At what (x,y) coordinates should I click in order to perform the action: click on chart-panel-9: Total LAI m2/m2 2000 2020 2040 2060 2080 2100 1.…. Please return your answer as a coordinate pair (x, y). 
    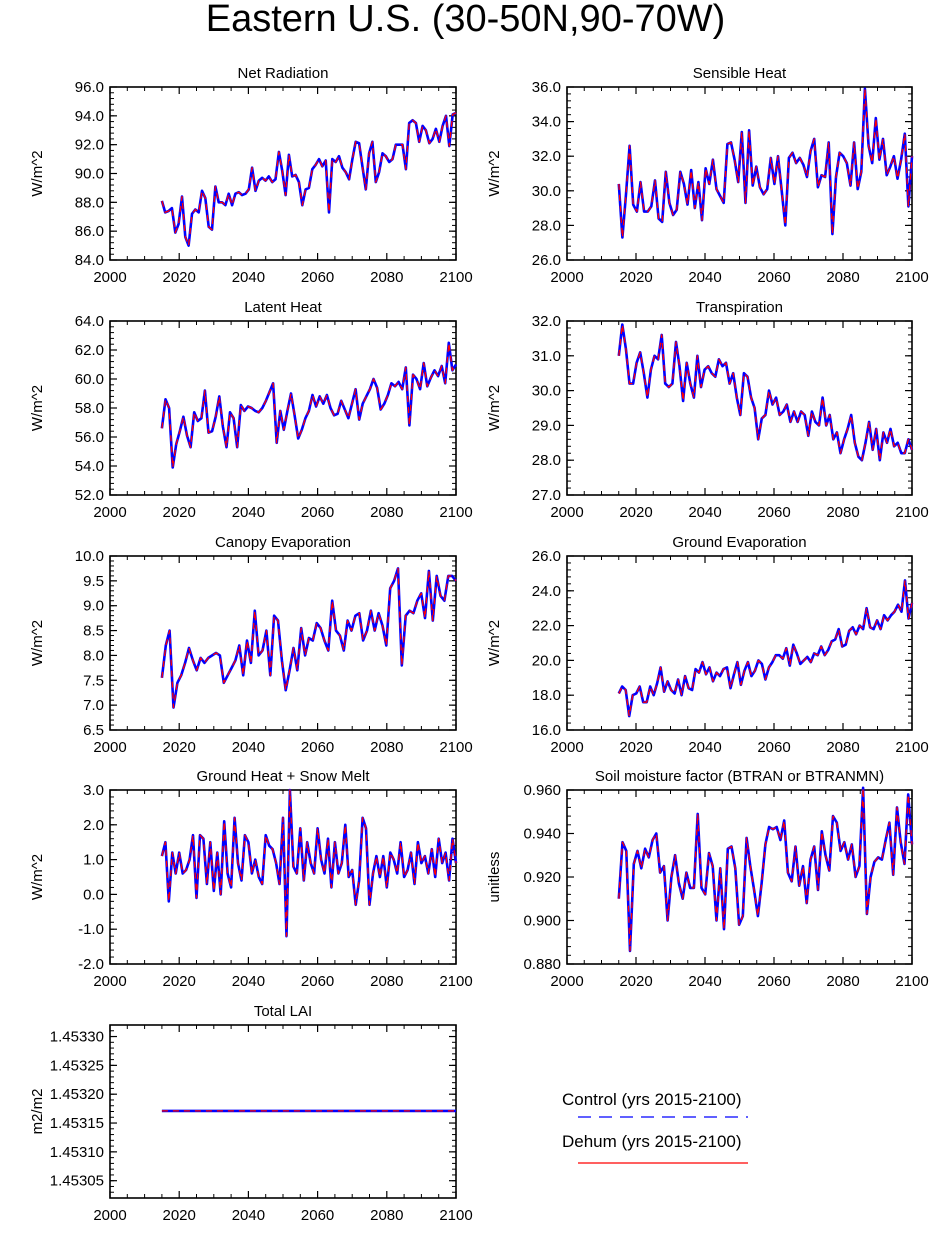
    Looking at the image, I should click on (251, 1113).